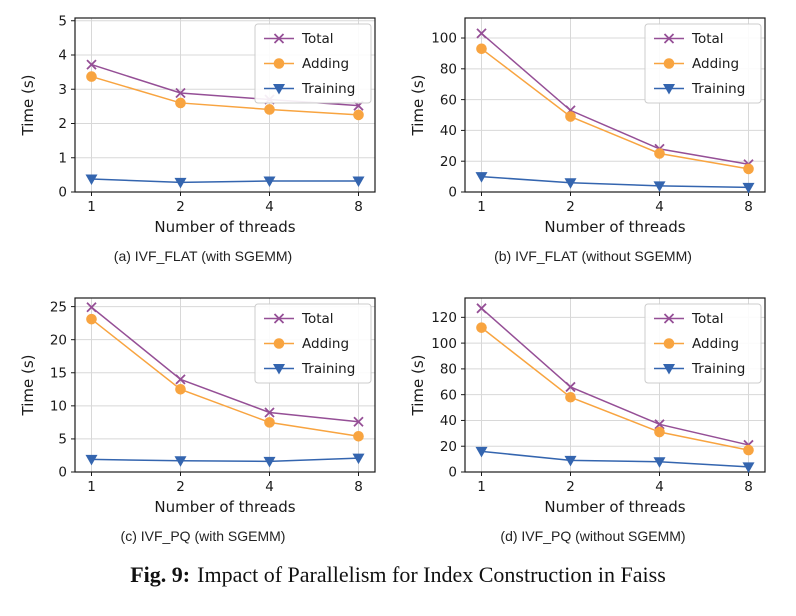 The height and width of the screenshot is (616, 796). What do you see at coordinates (62, 158) in the screenshot?
I see `y-tick-label: 1` at bounding box center [62, 158].